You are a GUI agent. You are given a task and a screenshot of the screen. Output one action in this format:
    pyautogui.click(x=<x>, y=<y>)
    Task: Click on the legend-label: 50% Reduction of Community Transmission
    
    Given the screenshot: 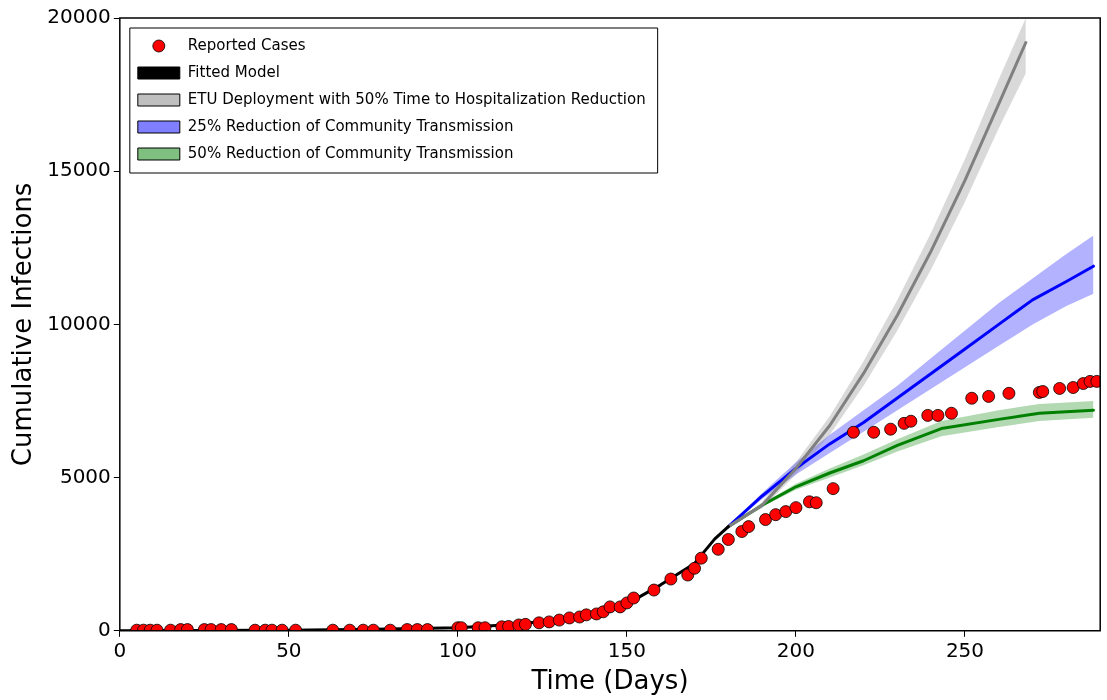 What is the action you would take?
    pyautogui.click(x=350, y=152)
    